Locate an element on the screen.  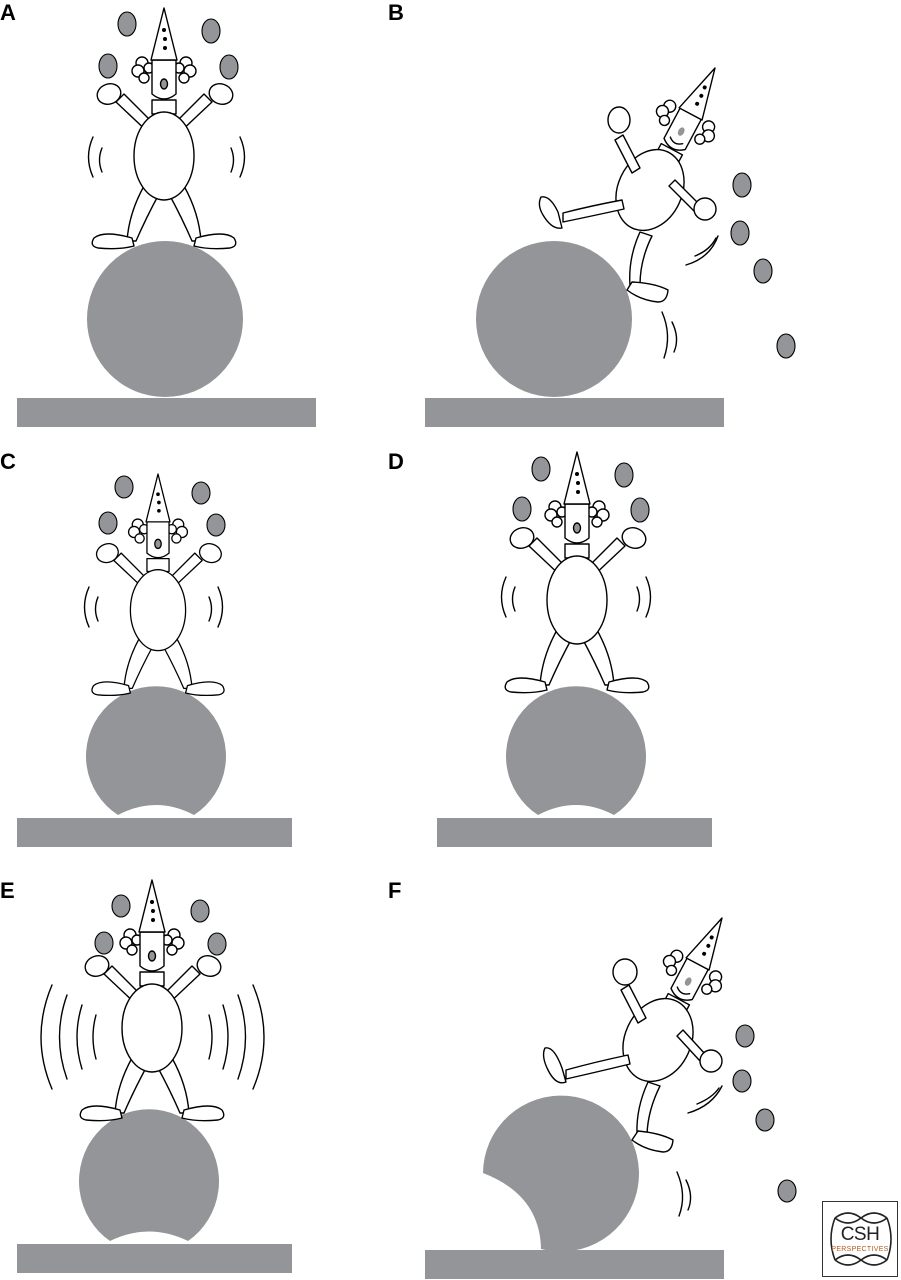
dna-helix-icon is located at coordinates (861, 1239).